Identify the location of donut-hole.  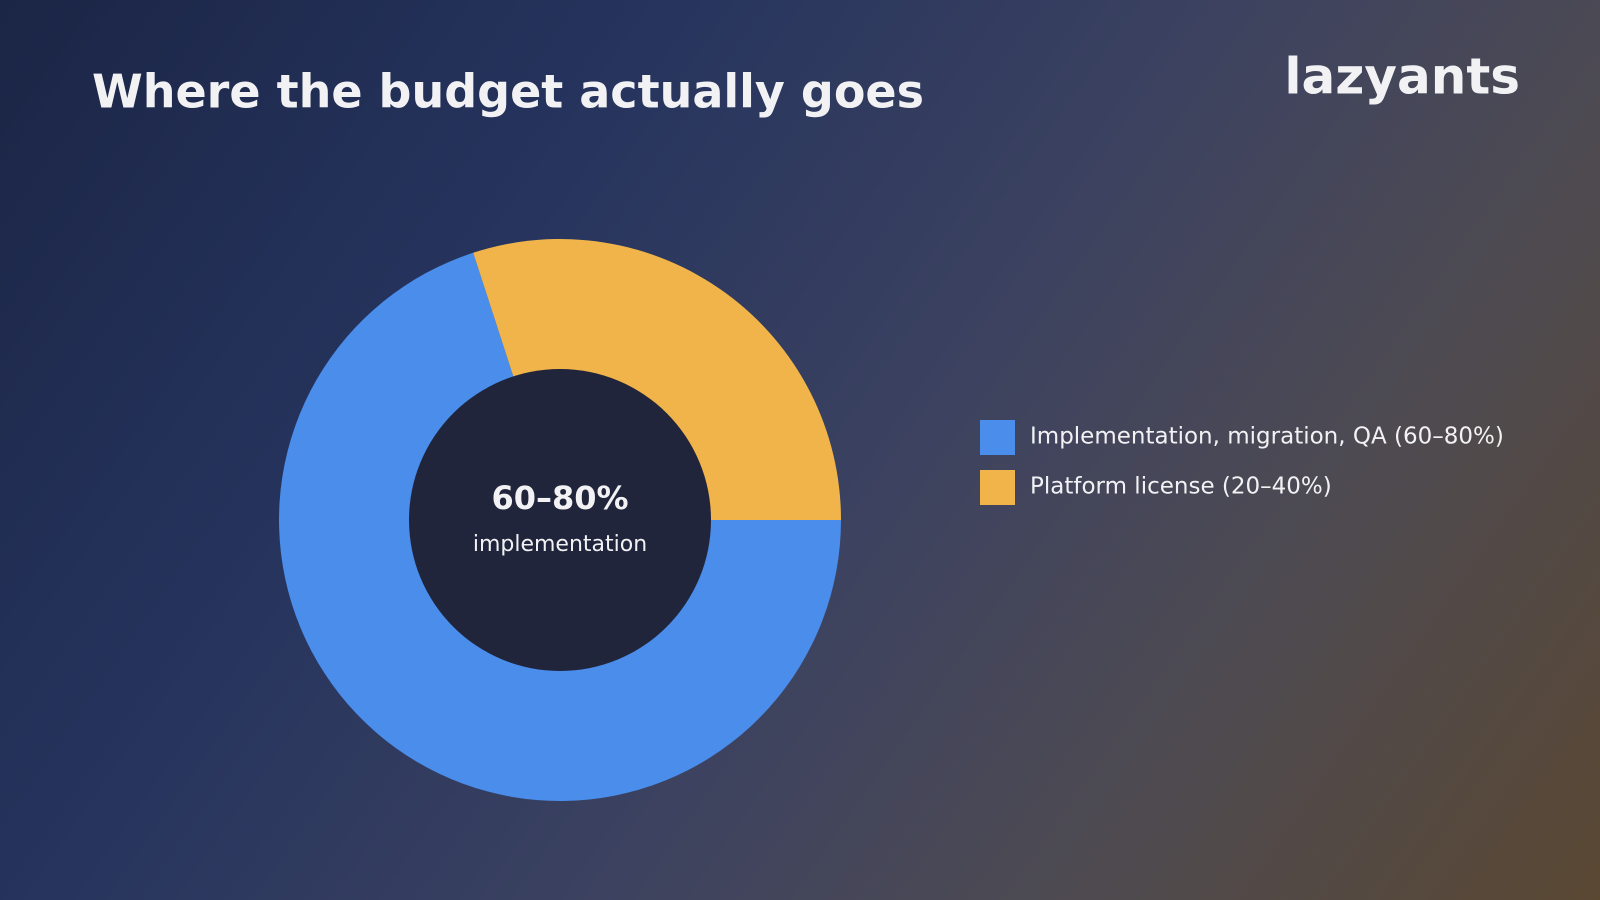
(560, 520).